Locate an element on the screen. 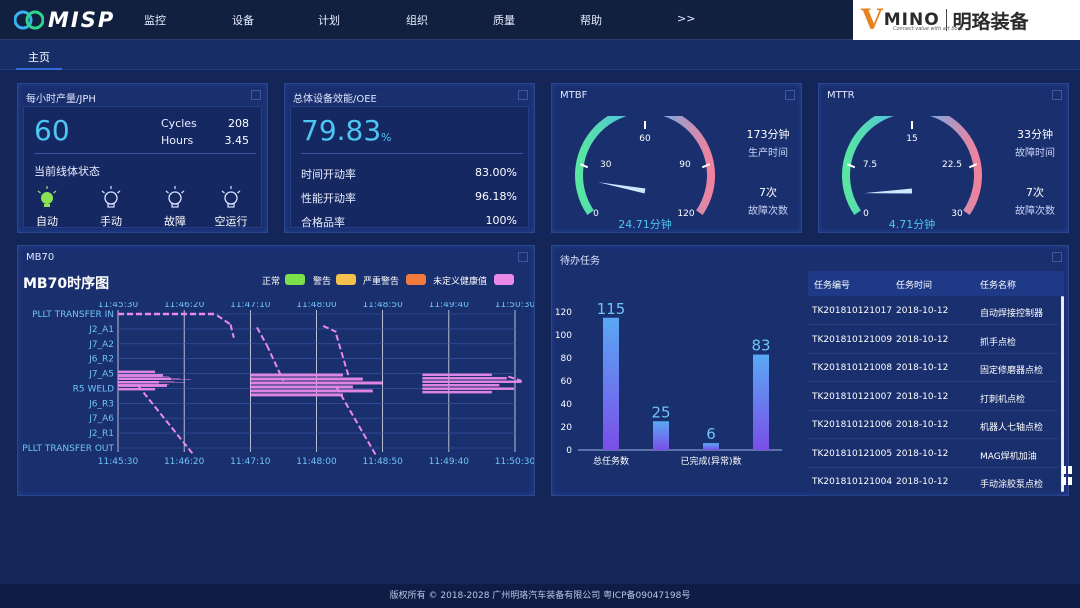  y-category-label: J7_A2 is located at coordinates (101, 345).